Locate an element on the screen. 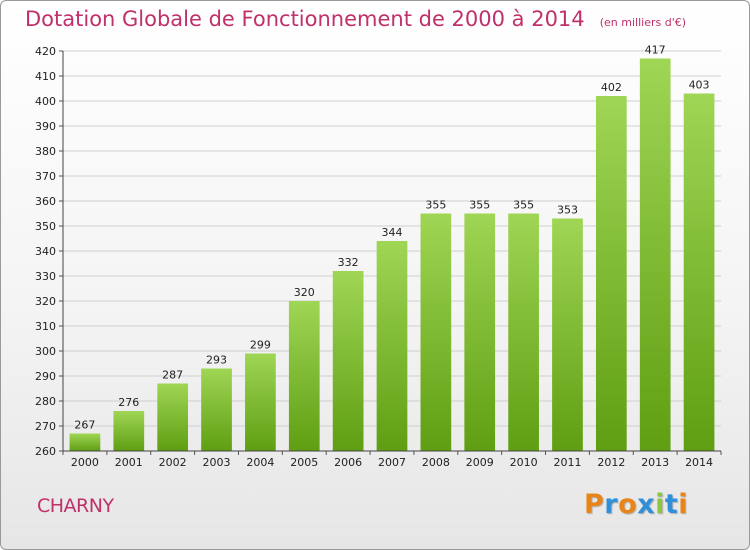 The width and height of the screenshot is (750, 550). data-label-2001: 276 is located at coordinates (128, 402).